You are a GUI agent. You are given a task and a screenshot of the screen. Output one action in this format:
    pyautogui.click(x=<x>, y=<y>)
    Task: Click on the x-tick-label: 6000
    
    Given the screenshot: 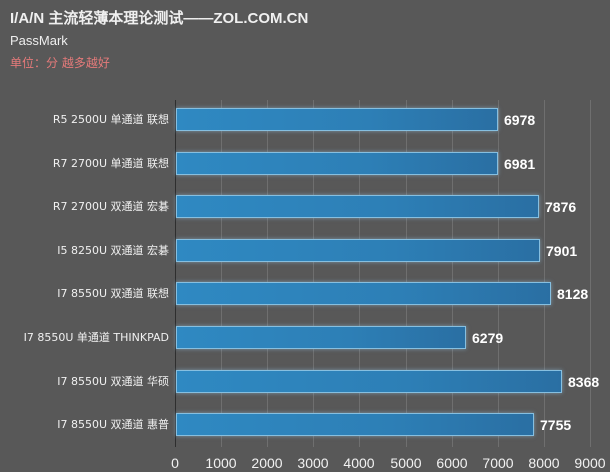 What is the action you would take?
    pyautogui.click(x=452, y=463)
    